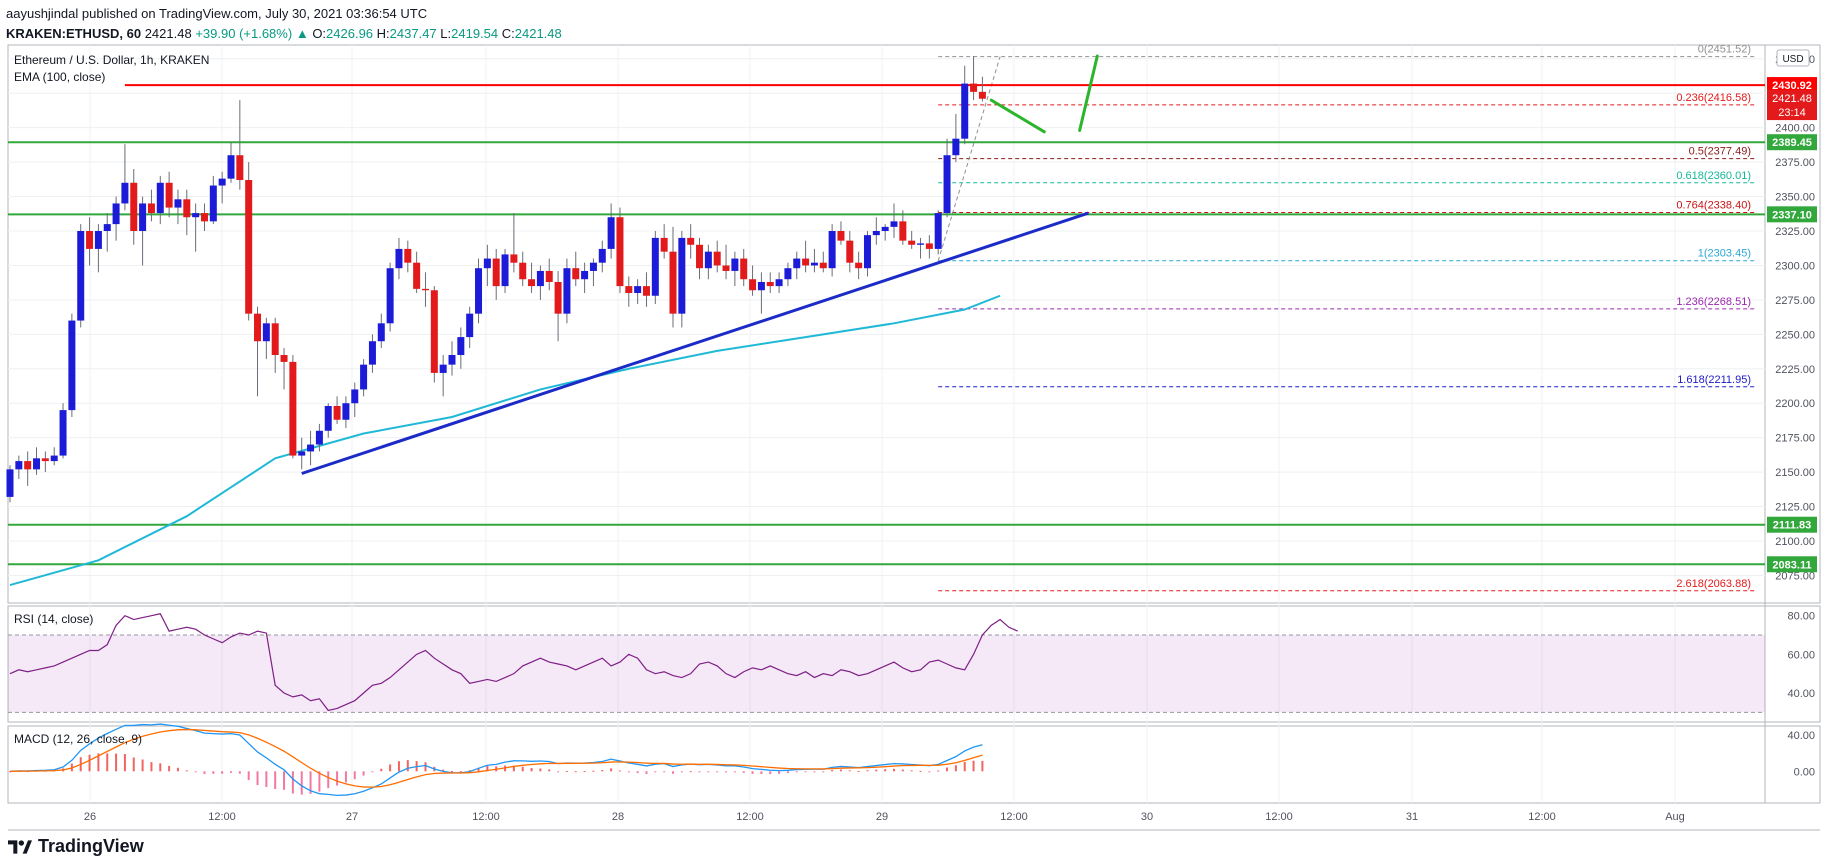 The height and width of the screenshot is (867, 1828). Describe the element at coordinates (1795, 163) in the screenshot. I see `y-tick-label: 2375.00` at that location.